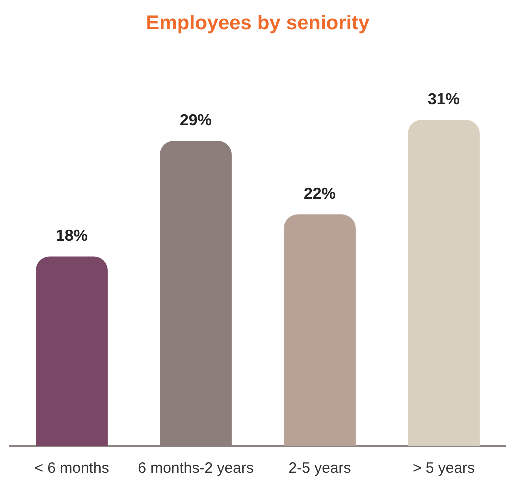 Image resolution: width=514 pixels, height=496 pixels. What do you see at coordinates (320, 195) in the screenshot?
I see `data-label: 22%` at bounding box center [320, 195].